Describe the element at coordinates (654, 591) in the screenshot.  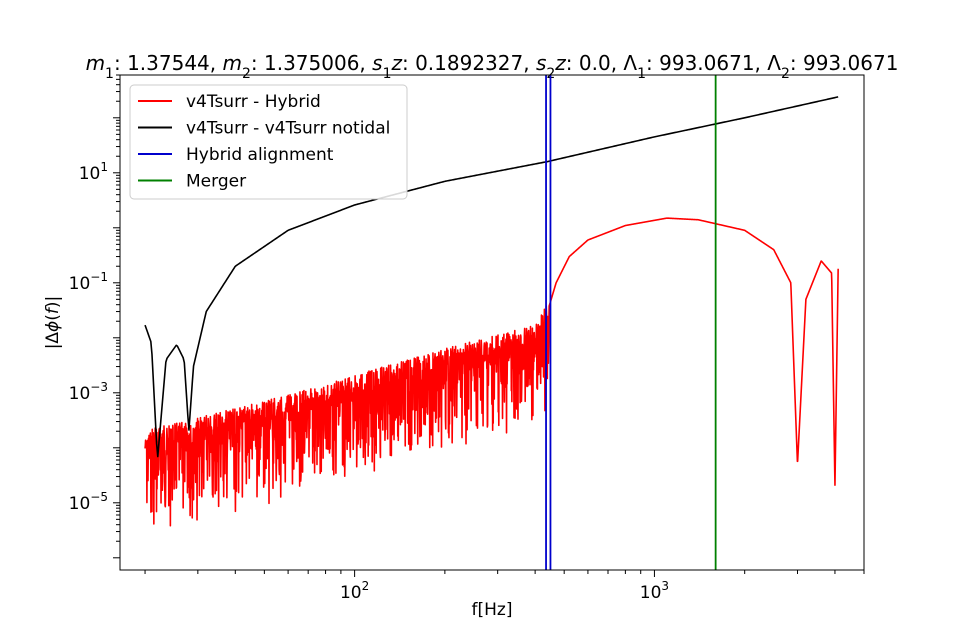
I see `x-tick-label-1: 10³` at that location.